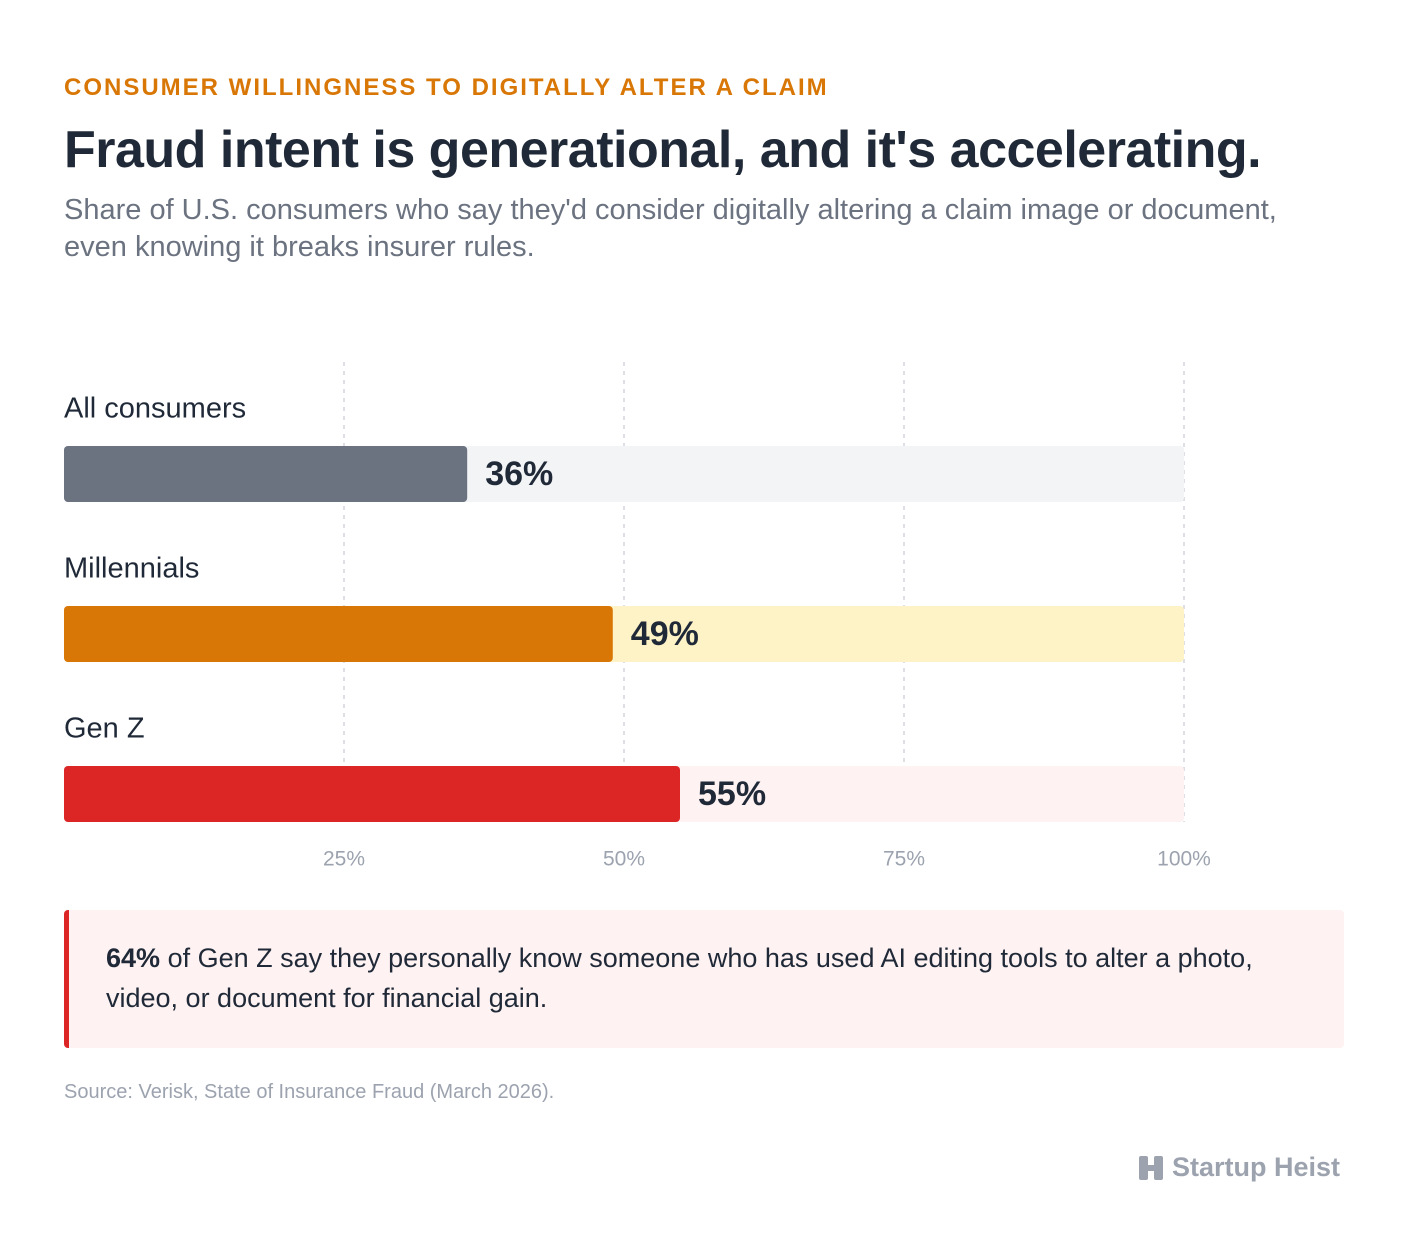 The height and width of the screenshot is (1252, 1408). I want to click on value-label: 36%, so click(519, 474).